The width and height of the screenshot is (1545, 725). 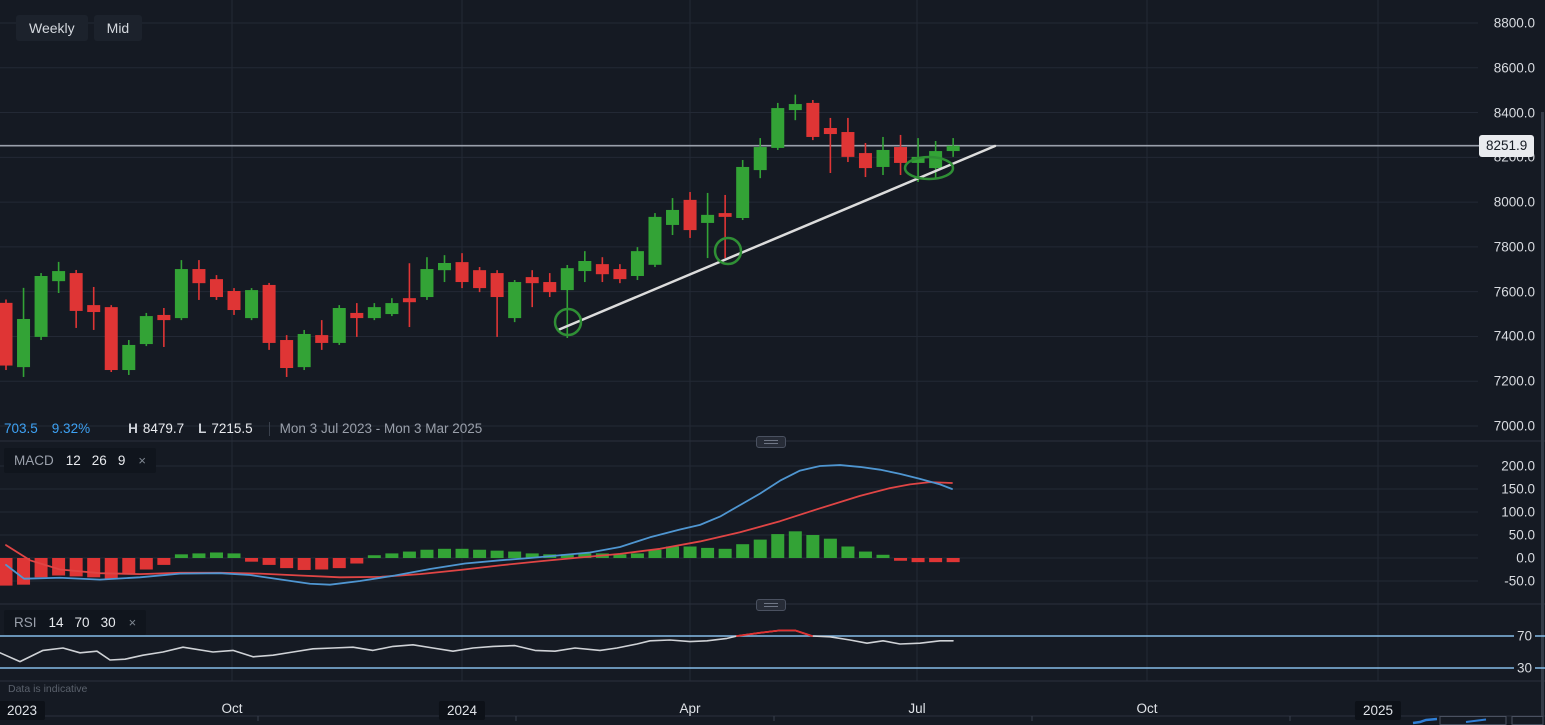 What do you see at coordinates (108, 622) in the screenshot?
I see `rsi-param-oversold: 30` at bounding box center [108, 622].